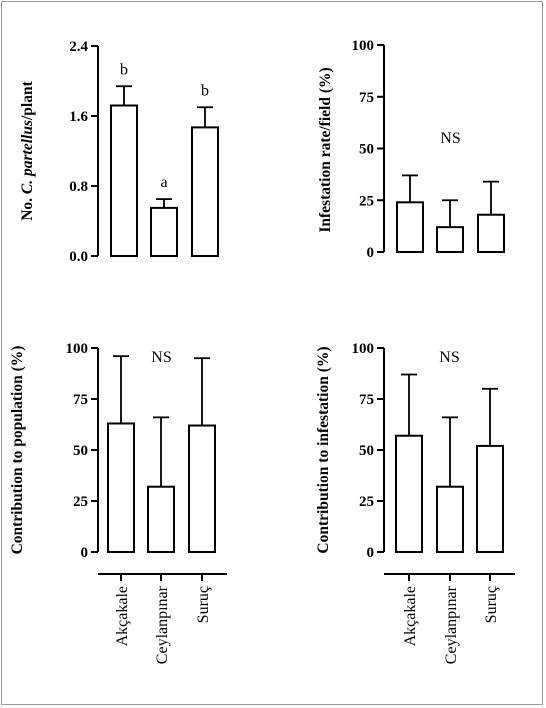 Image resolution: width=546 pixels, height=708 pixels. I want to click on y-label-part: /plant, so click(27, 100).